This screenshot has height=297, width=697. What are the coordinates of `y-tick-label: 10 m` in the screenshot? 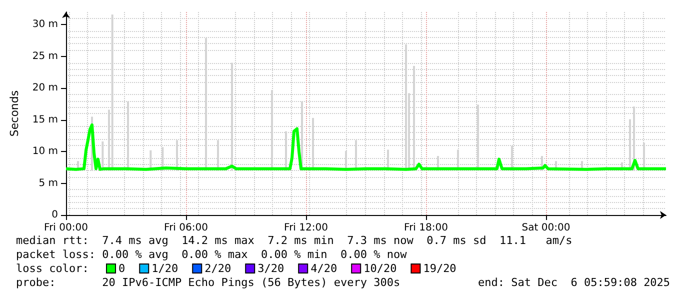 It's located at (45, 152).